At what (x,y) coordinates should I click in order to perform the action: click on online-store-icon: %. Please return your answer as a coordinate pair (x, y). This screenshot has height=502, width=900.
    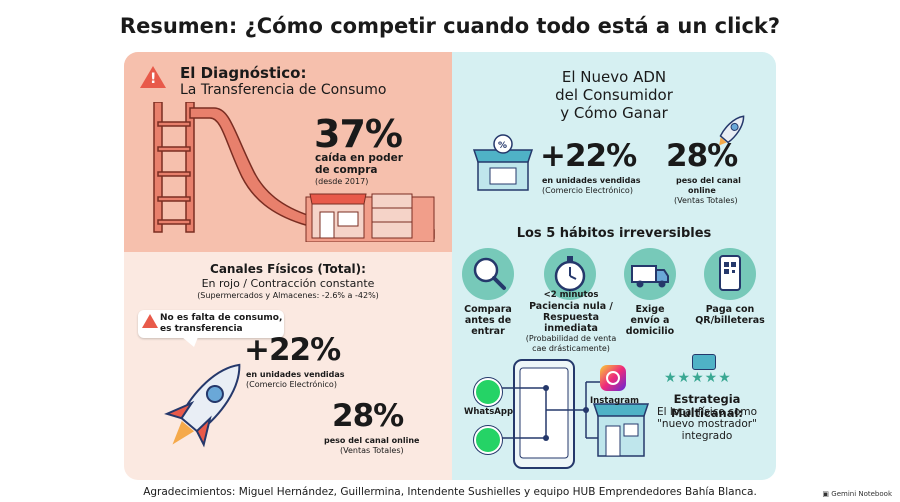
    Looking at the image, I should click on (503, 162).